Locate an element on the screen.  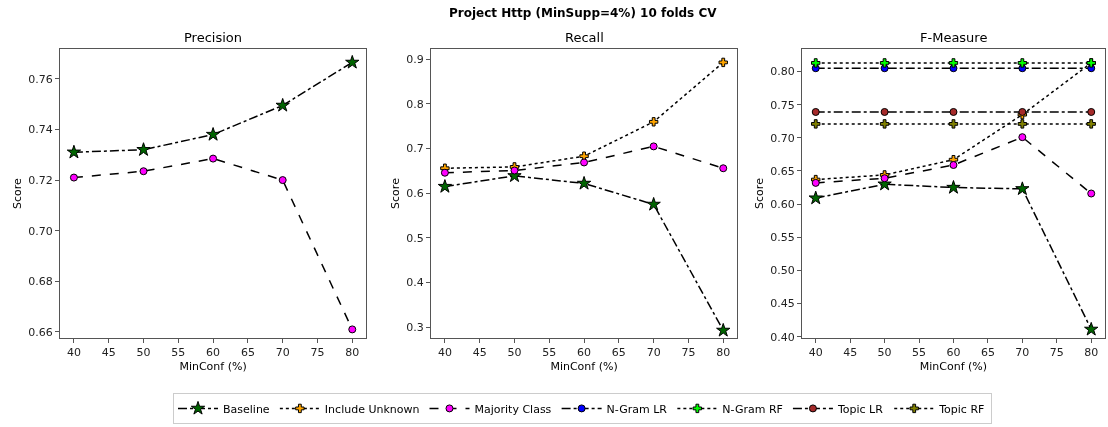
y-tick-label: 0.74 is located at coordinates (40, 130).